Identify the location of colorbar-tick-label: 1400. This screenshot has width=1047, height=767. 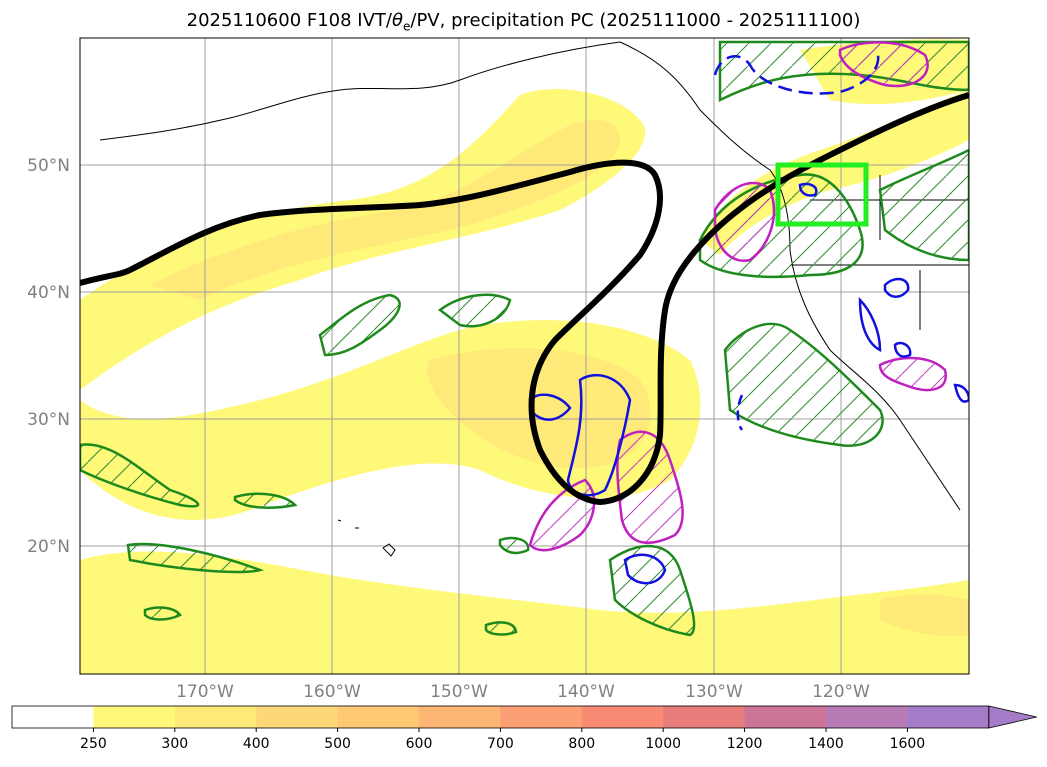
(826, 744).